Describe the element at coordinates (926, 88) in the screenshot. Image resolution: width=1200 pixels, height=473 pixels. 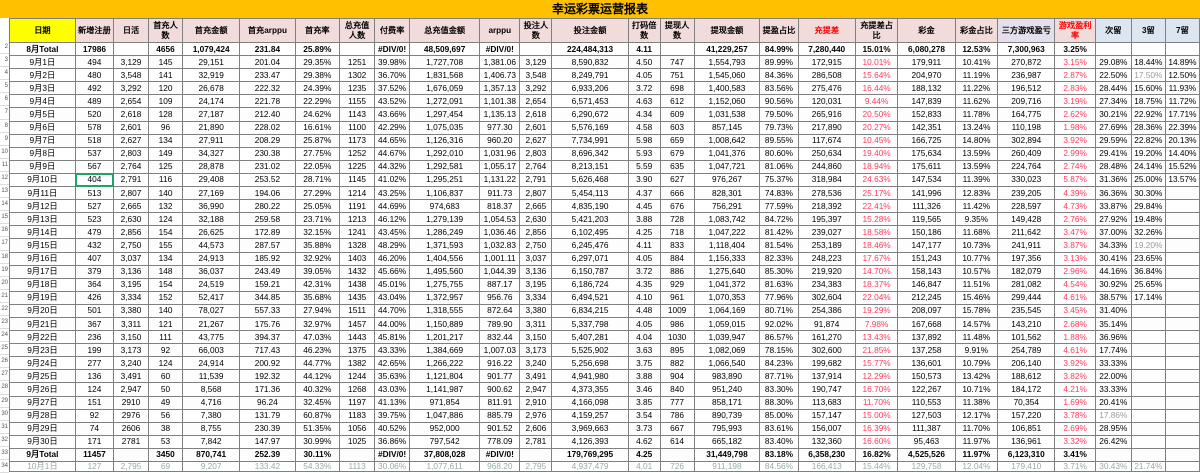
I see `cell-bonus: 188,132` at that location.